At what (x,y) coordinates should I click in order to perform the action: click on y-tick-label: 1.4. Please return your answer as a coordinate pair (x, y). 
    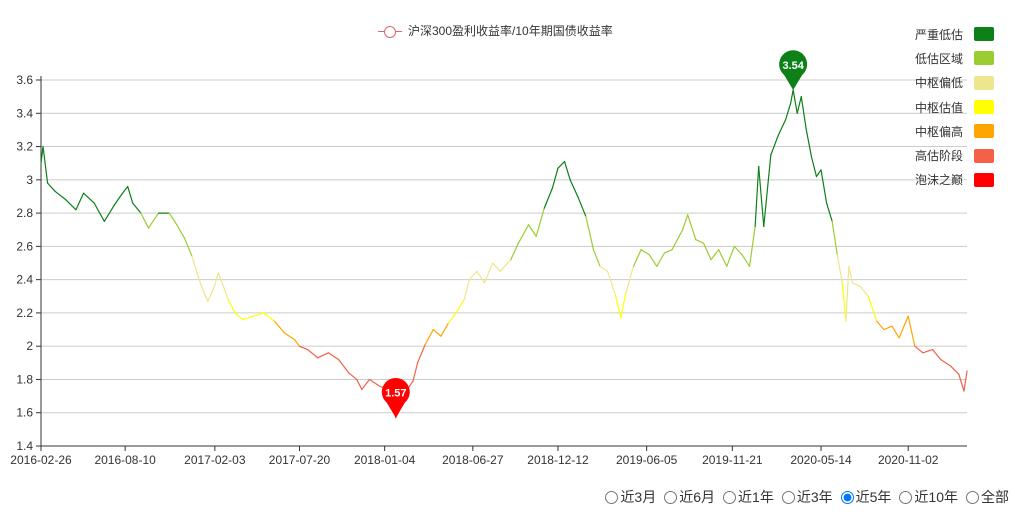
    Looking at the image, I should click on (24, 446).